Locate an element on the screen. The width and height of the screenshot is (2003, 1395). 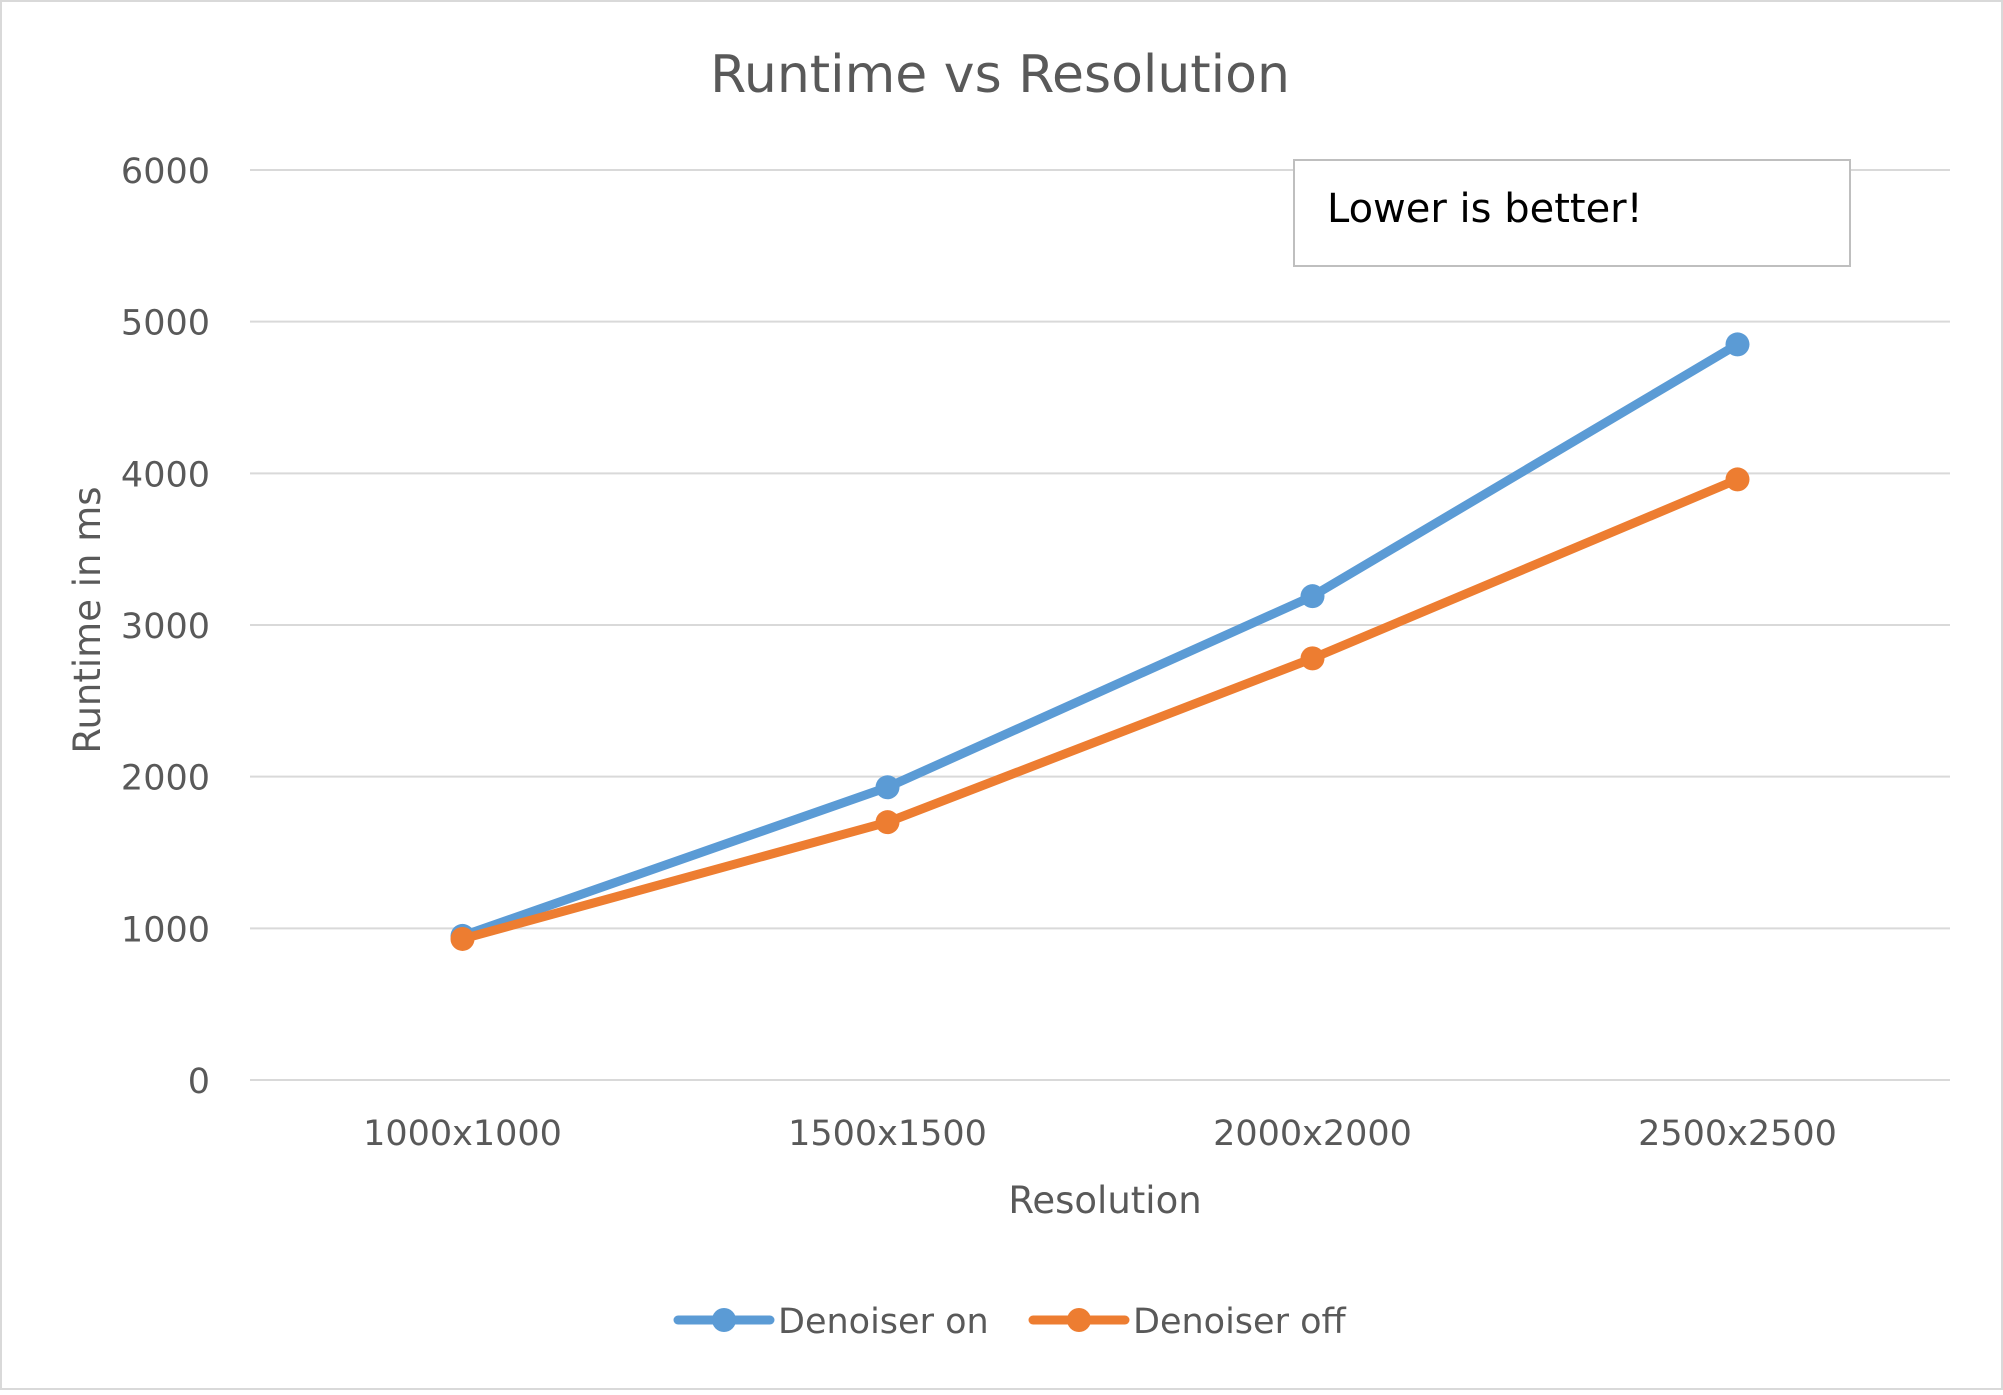
x-axis-label: Resolution is located at coordinates (1104, 1200).